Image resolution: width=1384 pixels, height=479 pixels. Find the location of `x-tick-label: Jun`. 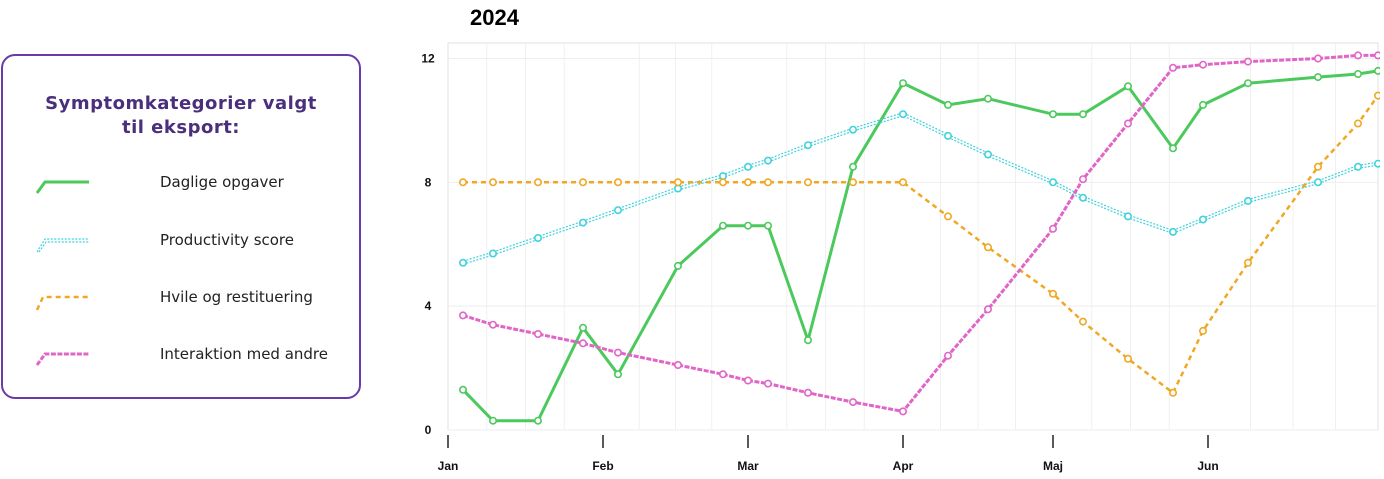

x-tick-label: Jun is located at coordinates (1207, 466).